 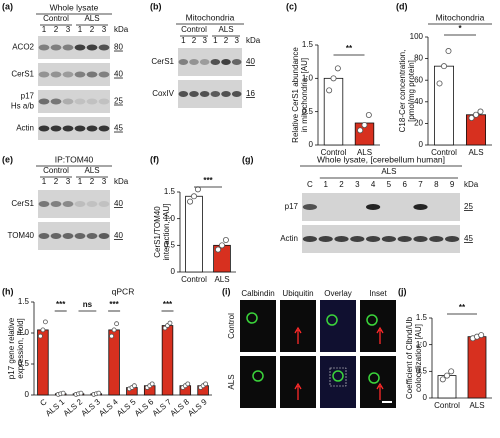 I want to click on blot-title: Whole lysate, so click(x=74, y=7).